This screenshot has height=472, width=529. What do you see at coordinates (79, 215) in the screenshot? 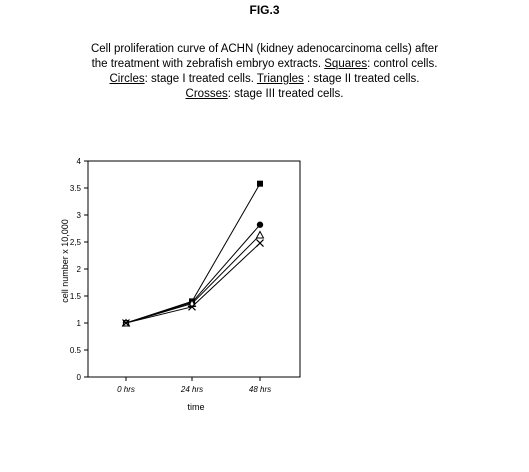
I see `y-tick-label: 3` at bounding box center [79, 215].